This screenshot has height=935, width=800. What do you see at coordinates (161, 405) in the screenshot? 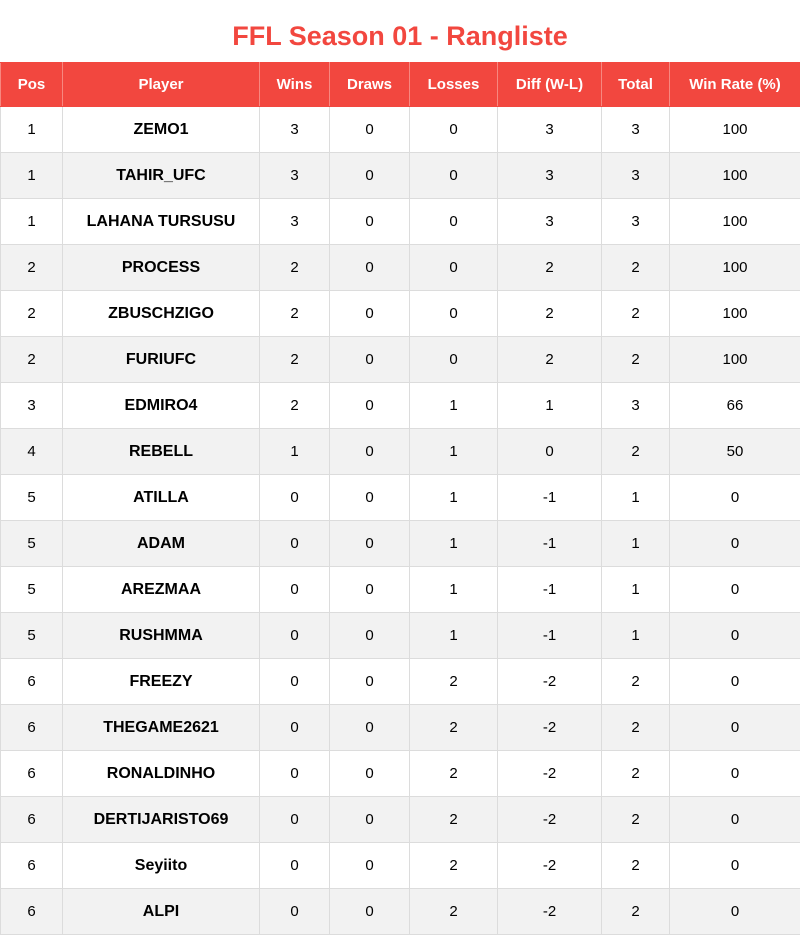
I see `cell-player: EDMIRO4` at bounding box center [161, 405].